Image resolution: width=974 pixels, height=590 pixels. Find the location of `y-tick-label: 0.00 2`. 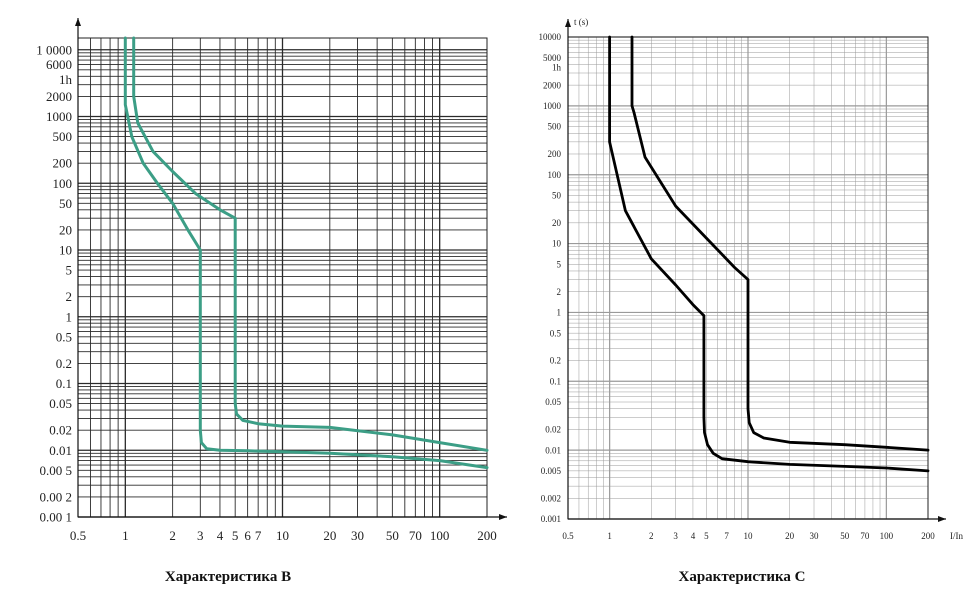

y-tick-label: 0.00 2 is located at coordinates (56, 496).